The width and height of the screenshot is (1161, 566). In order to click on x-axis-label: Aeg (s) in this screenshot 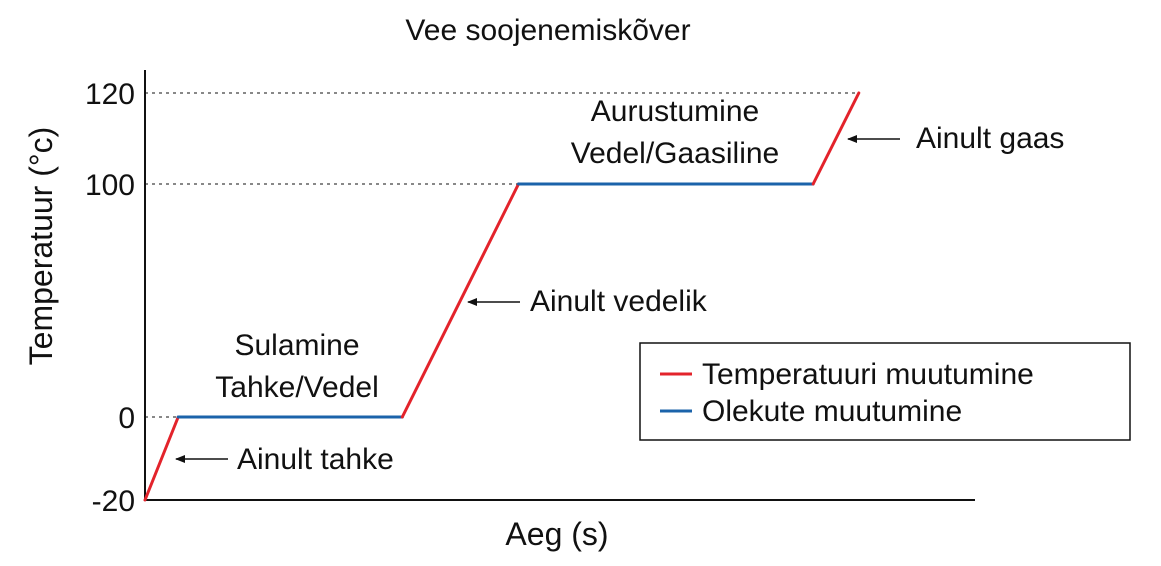, I will do `click(556, 534)`.